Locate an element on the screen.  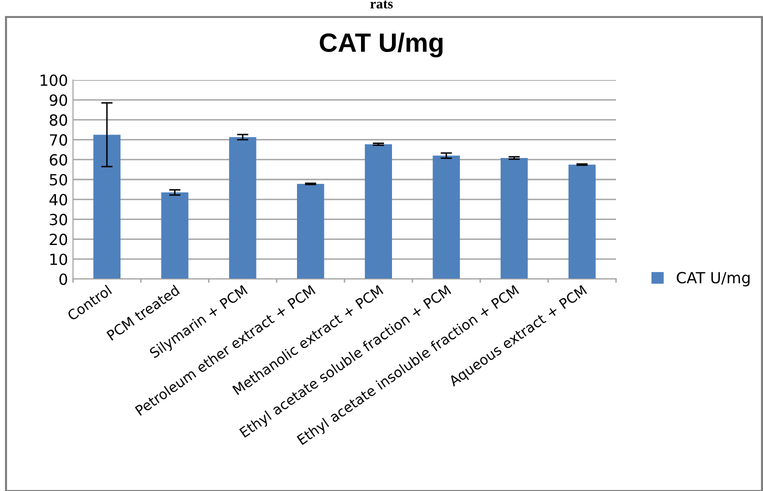
legend-label: CAT U/mg is located at coordinates (713, 279).